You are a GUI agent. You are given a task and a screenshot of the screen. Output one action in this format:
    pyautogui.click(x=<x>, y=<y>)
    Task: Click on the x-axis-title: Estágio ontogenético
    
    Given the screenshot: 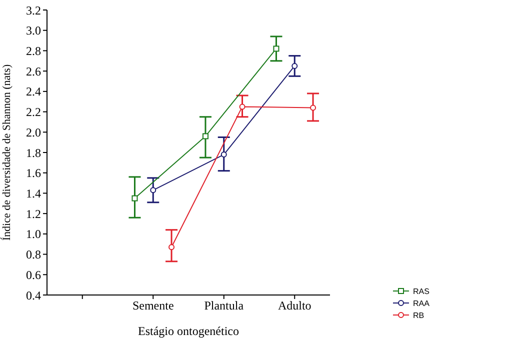 What is the action you would take?
    pyautogui.click(x=188, y=331)
    